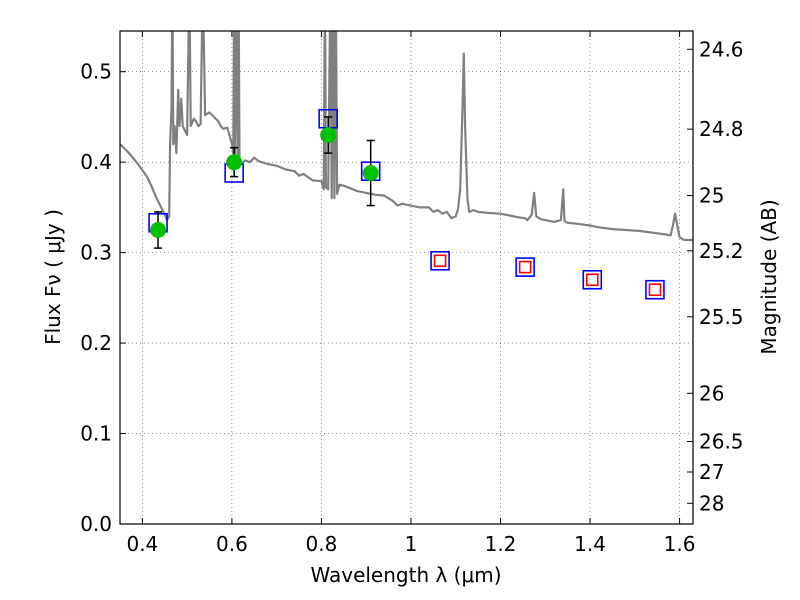 This screenshot has height=600, width=800. I want to click on x-tick-label: 1, so click(411, 544).